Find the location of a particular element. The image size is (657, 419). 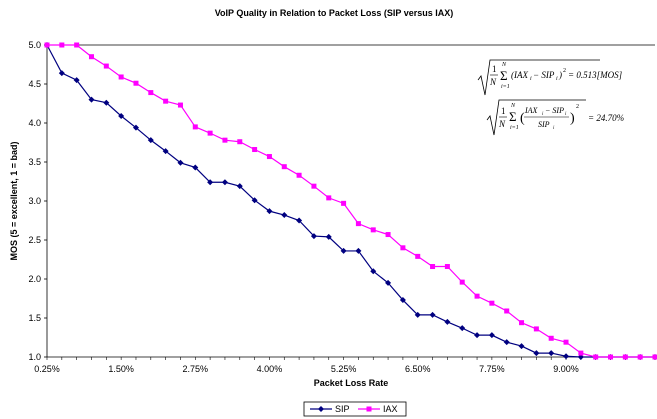

y-tick-label: 5.0 is located at coordinates (34, 45).